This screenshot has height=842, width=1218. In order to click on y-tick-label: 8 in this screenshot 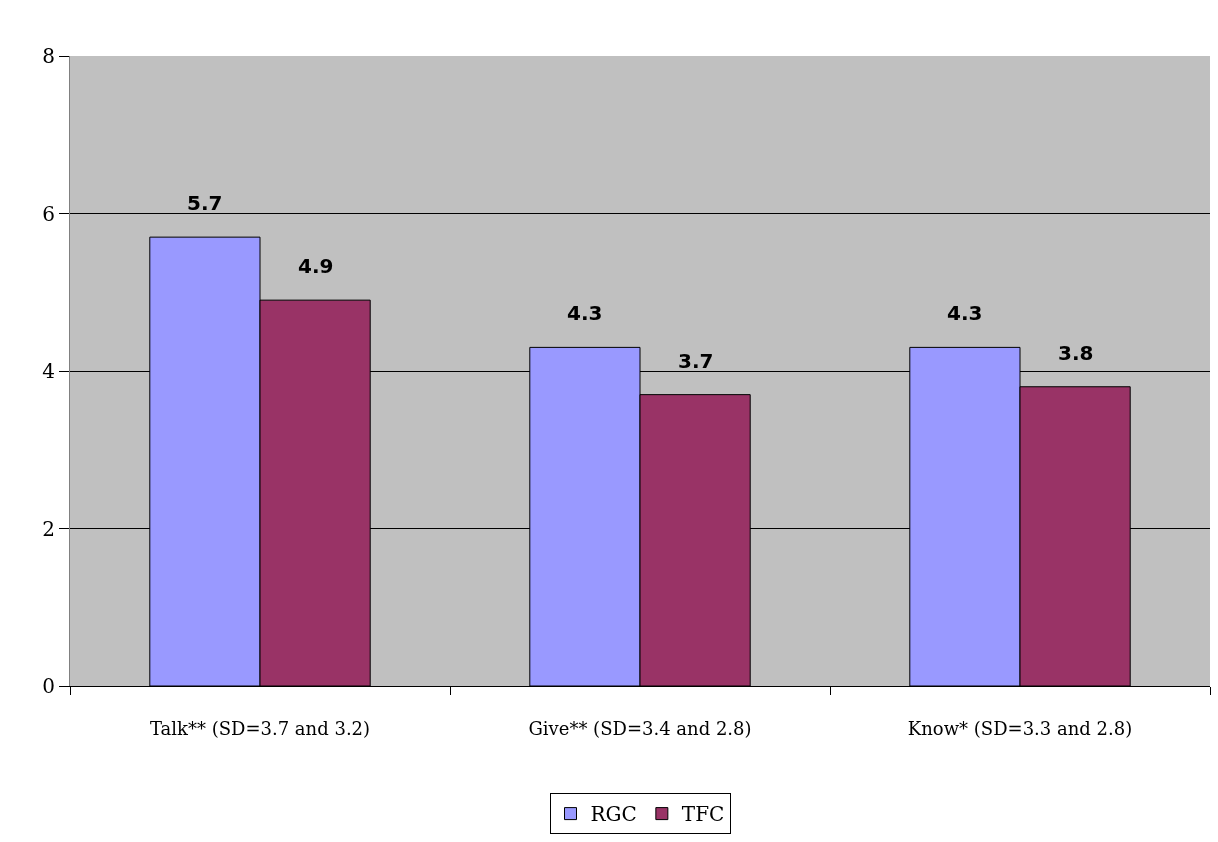, I will do `click(48, 56)`.